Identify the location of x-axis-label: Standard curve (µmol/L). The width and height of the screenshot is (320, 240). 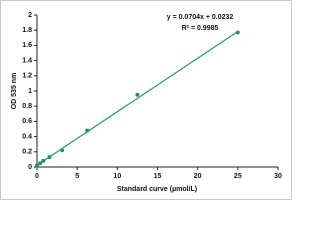
(157, 189).